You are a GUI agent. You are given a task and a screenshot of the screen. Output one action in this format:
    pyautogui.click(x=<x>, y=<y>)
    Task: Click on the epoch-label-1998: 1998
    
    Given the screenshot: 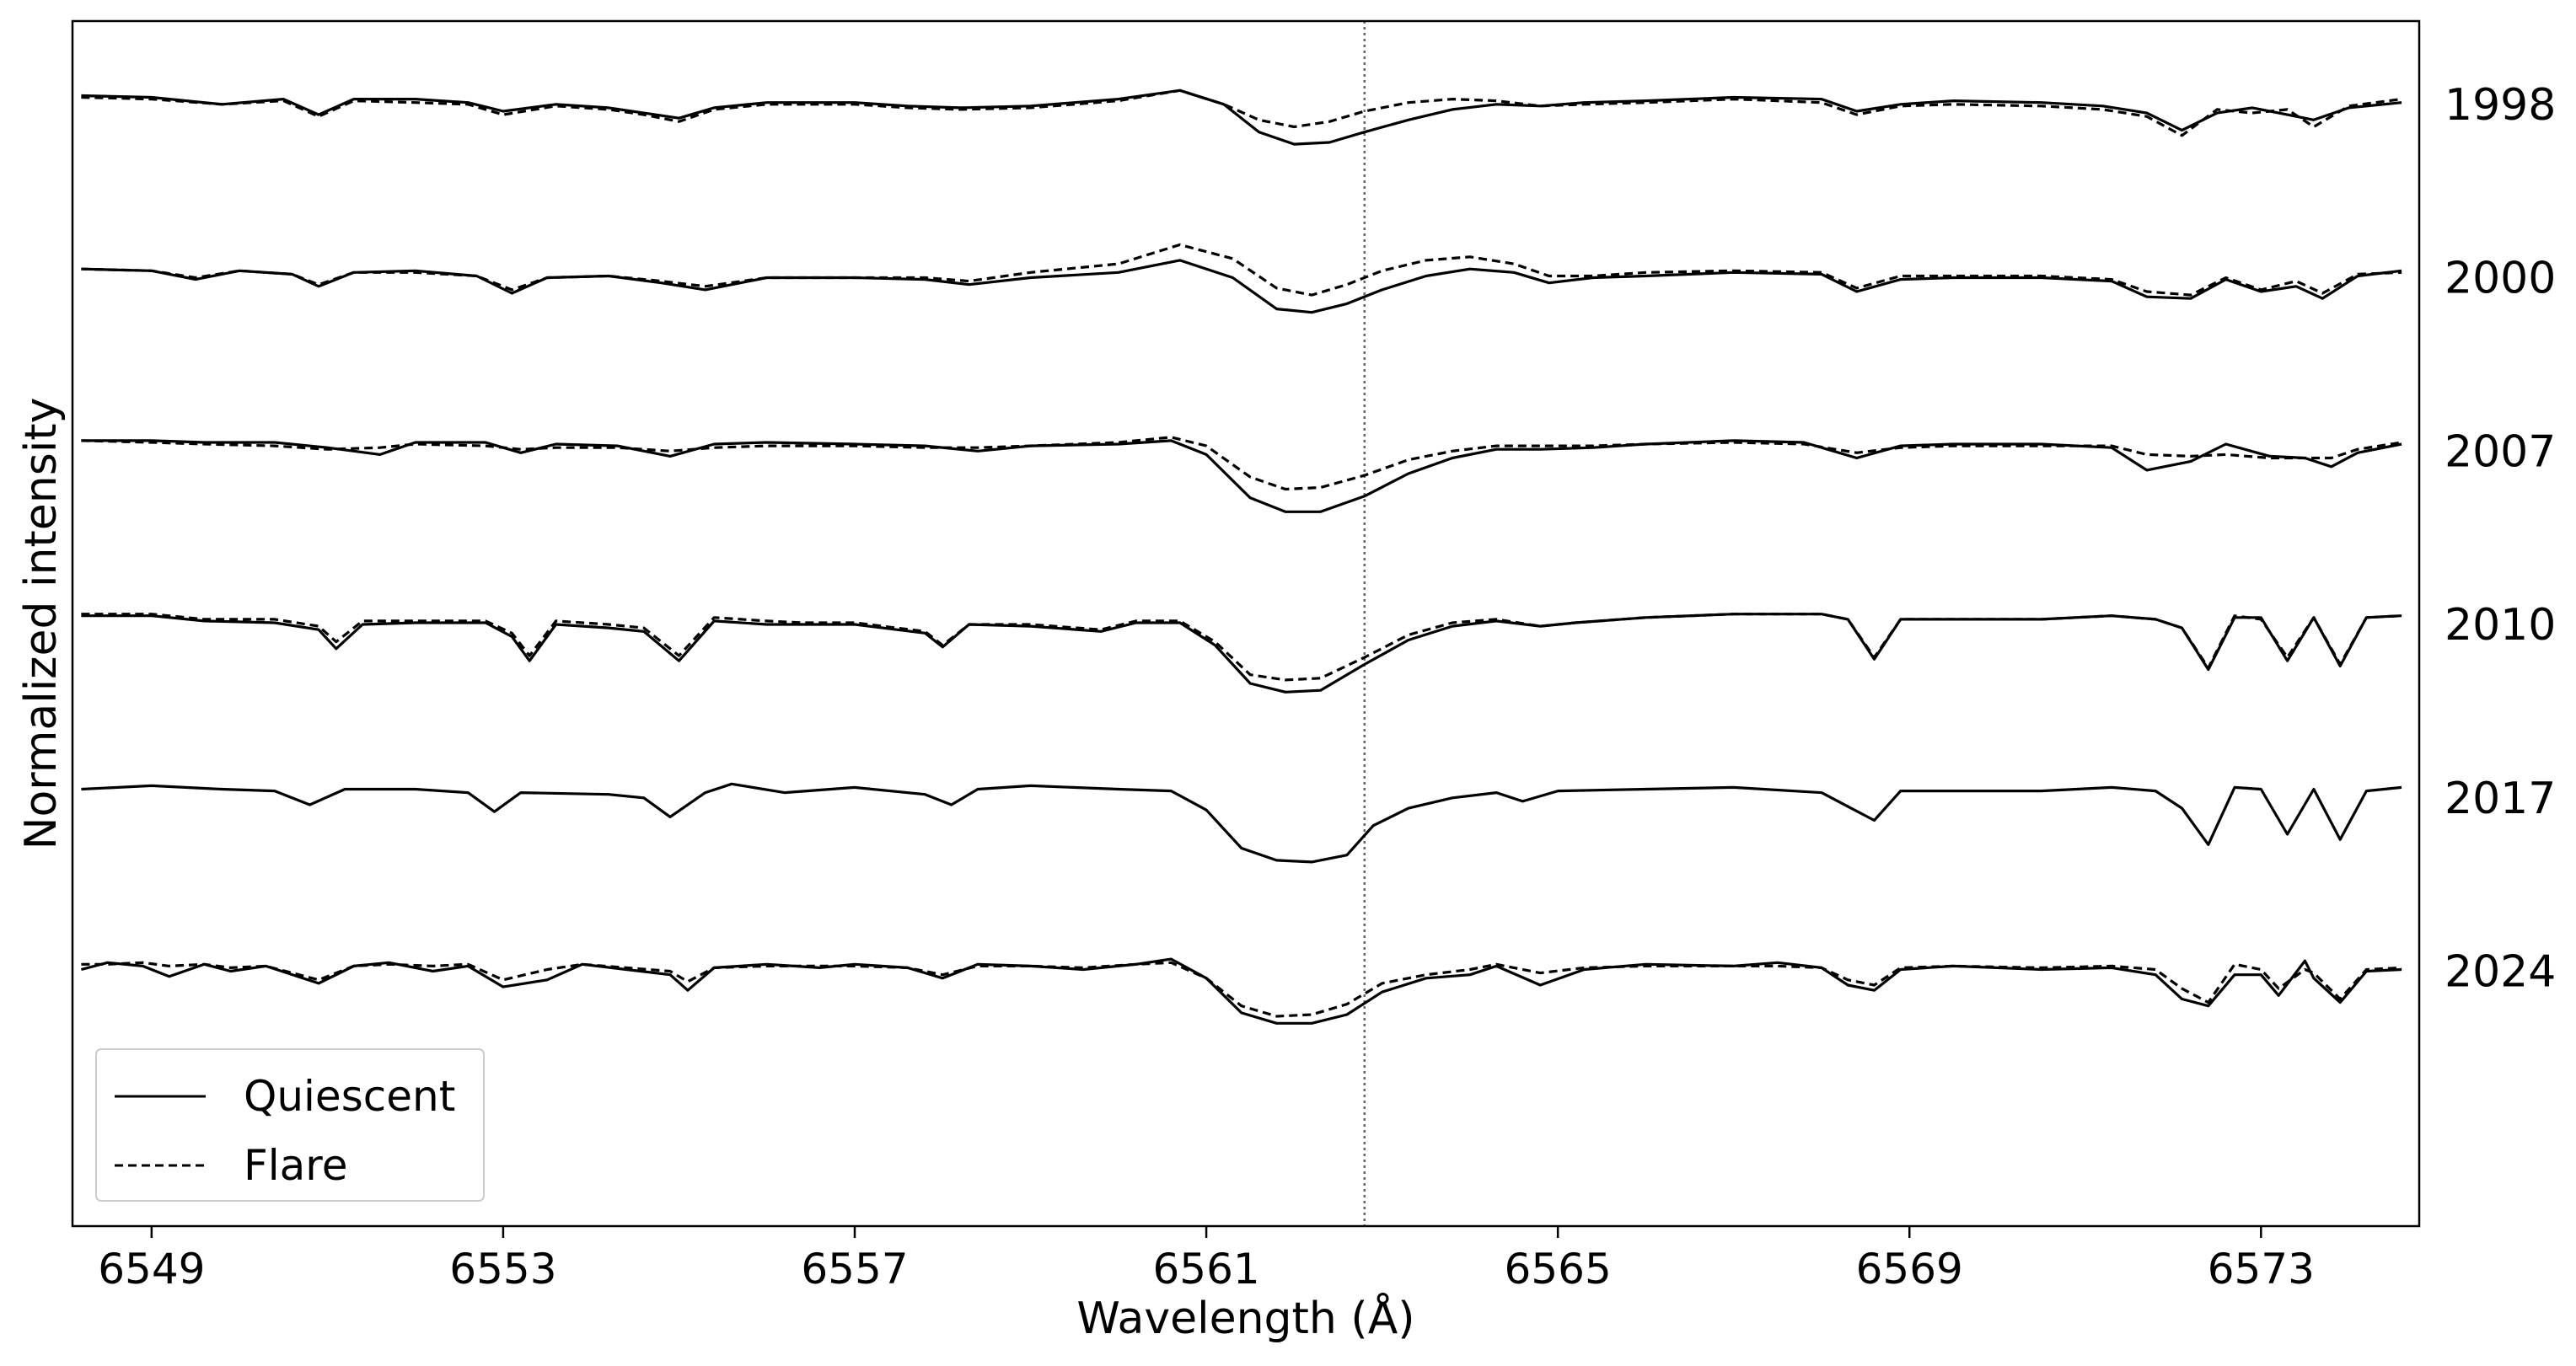 What is the action you would take?
    pyautogui.click(x=2500, y=105)
    